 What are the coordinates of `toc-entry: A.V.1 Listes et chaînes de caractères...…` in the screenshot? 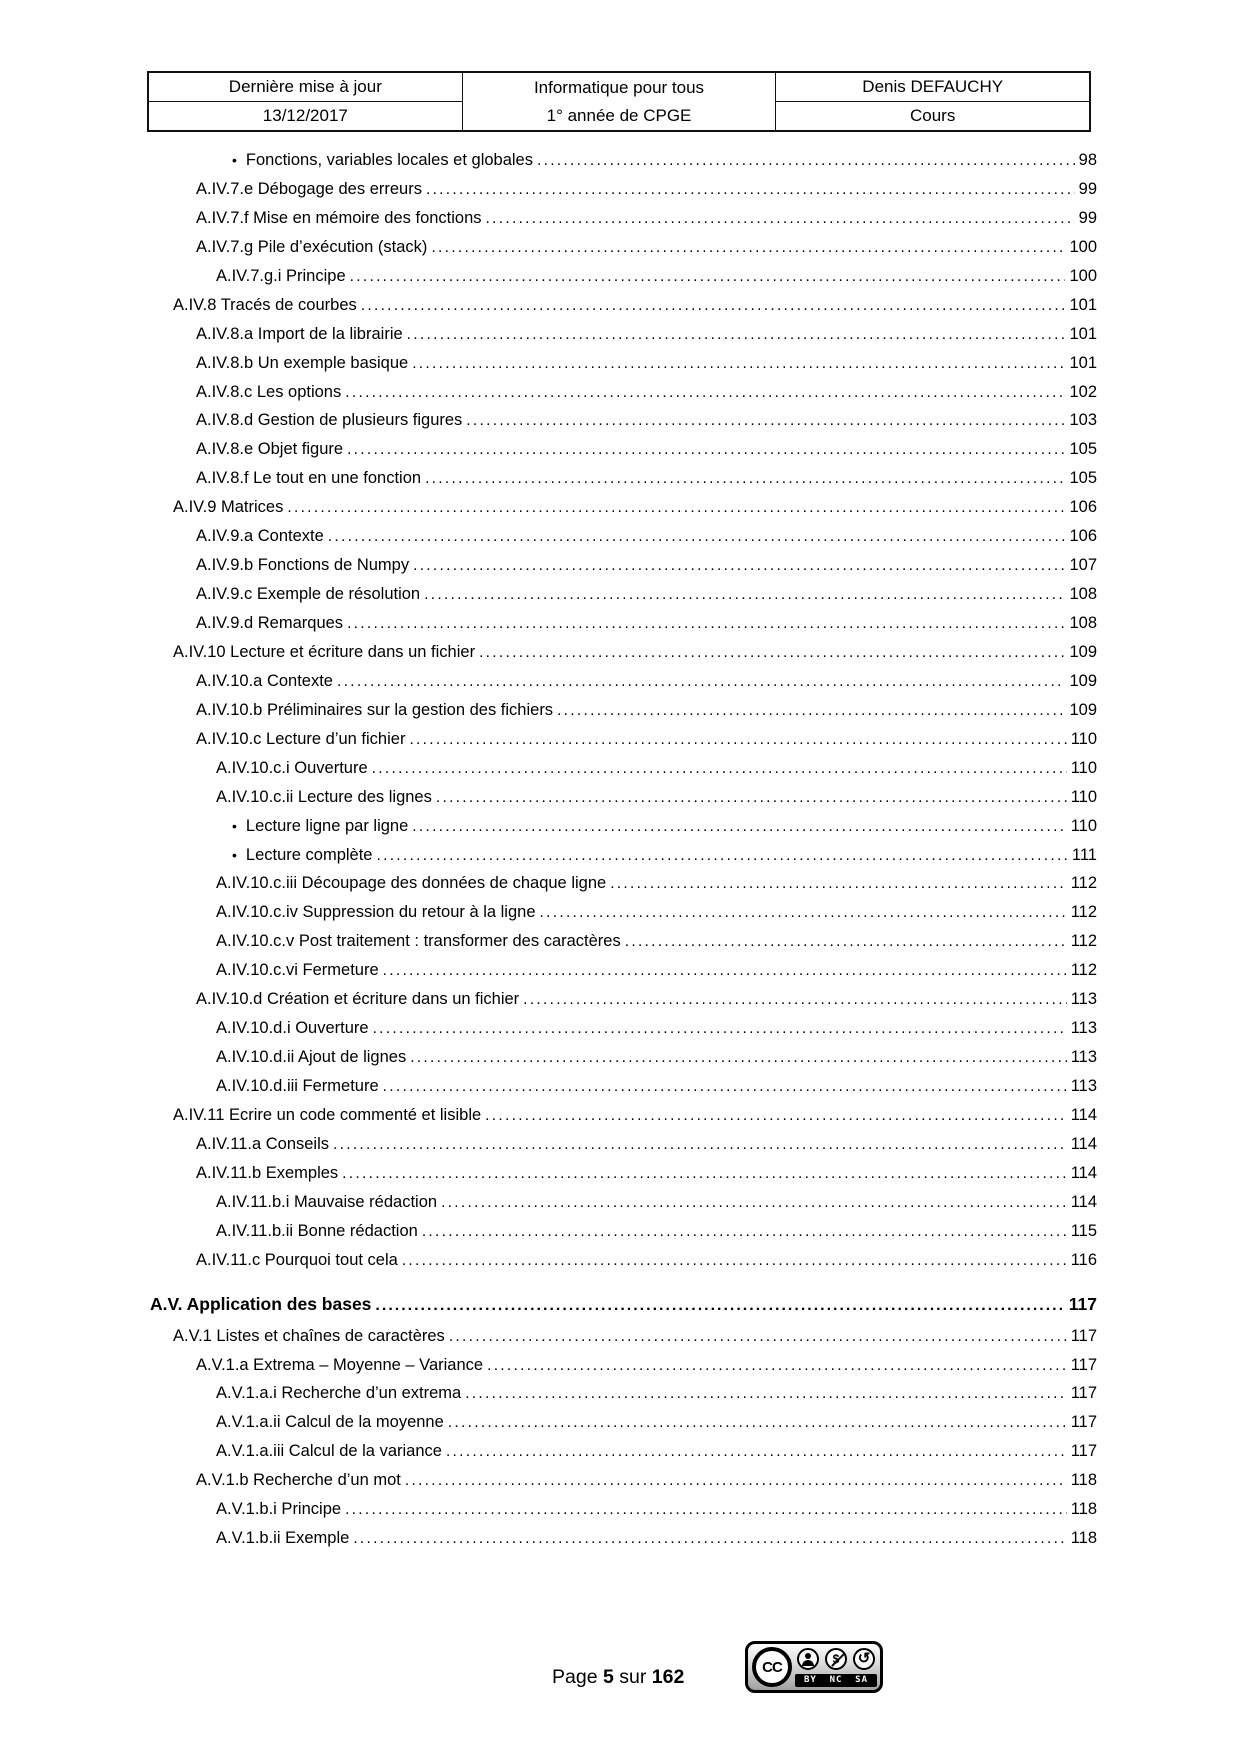 It's located at (623, 1336).